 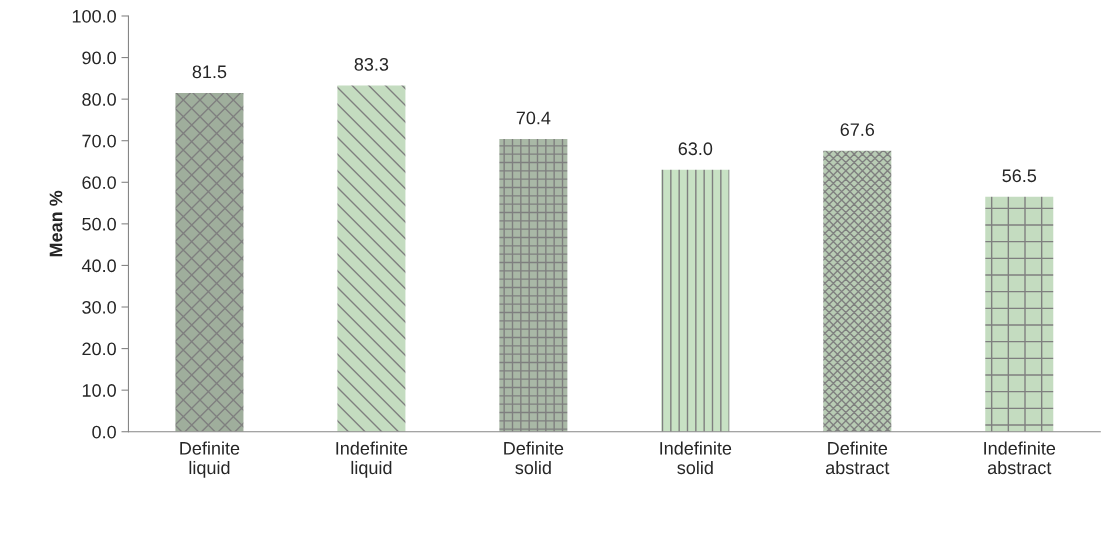 I want to click on data-label: 56.5, so click(x=1019, y=176).